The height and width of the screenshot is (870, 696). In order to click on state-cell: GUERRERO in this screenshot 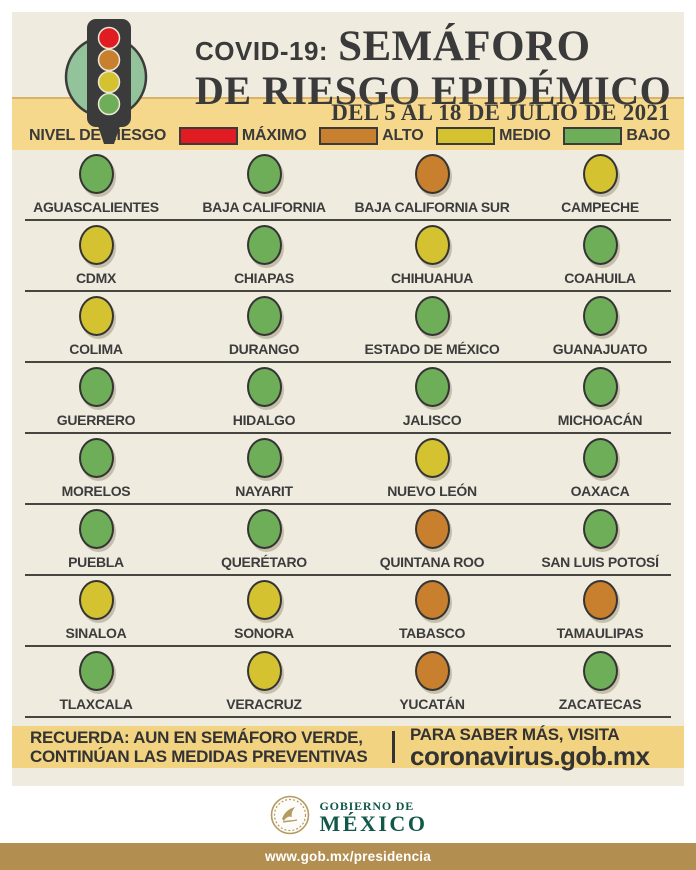, I will do `click(96, 398)`.